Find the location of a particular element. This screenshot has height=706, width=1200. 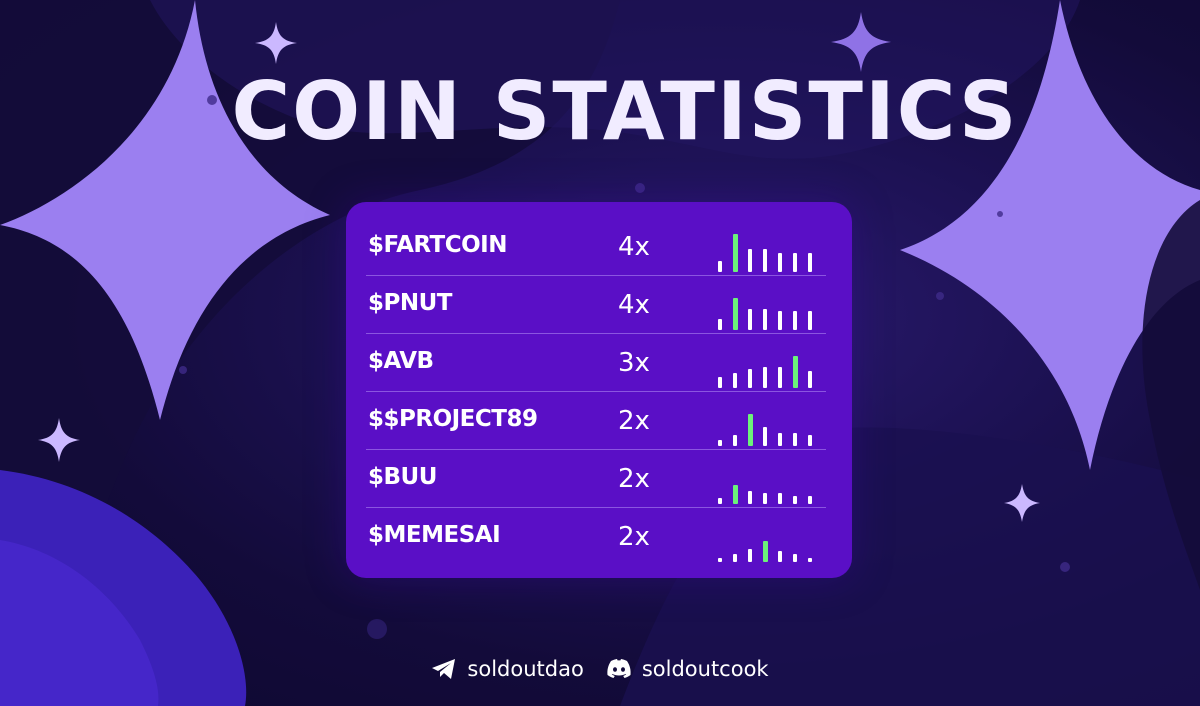

coin-name: $MEMESAI is located at coordinates (434, 535).